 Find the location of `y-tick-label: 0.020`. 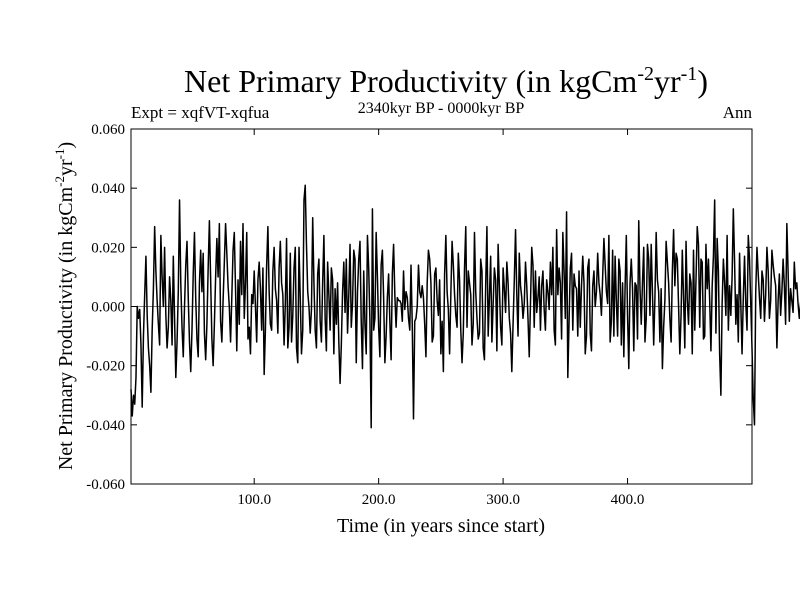

y-tick-label: 0.020 is located at coordinates (108, 248).